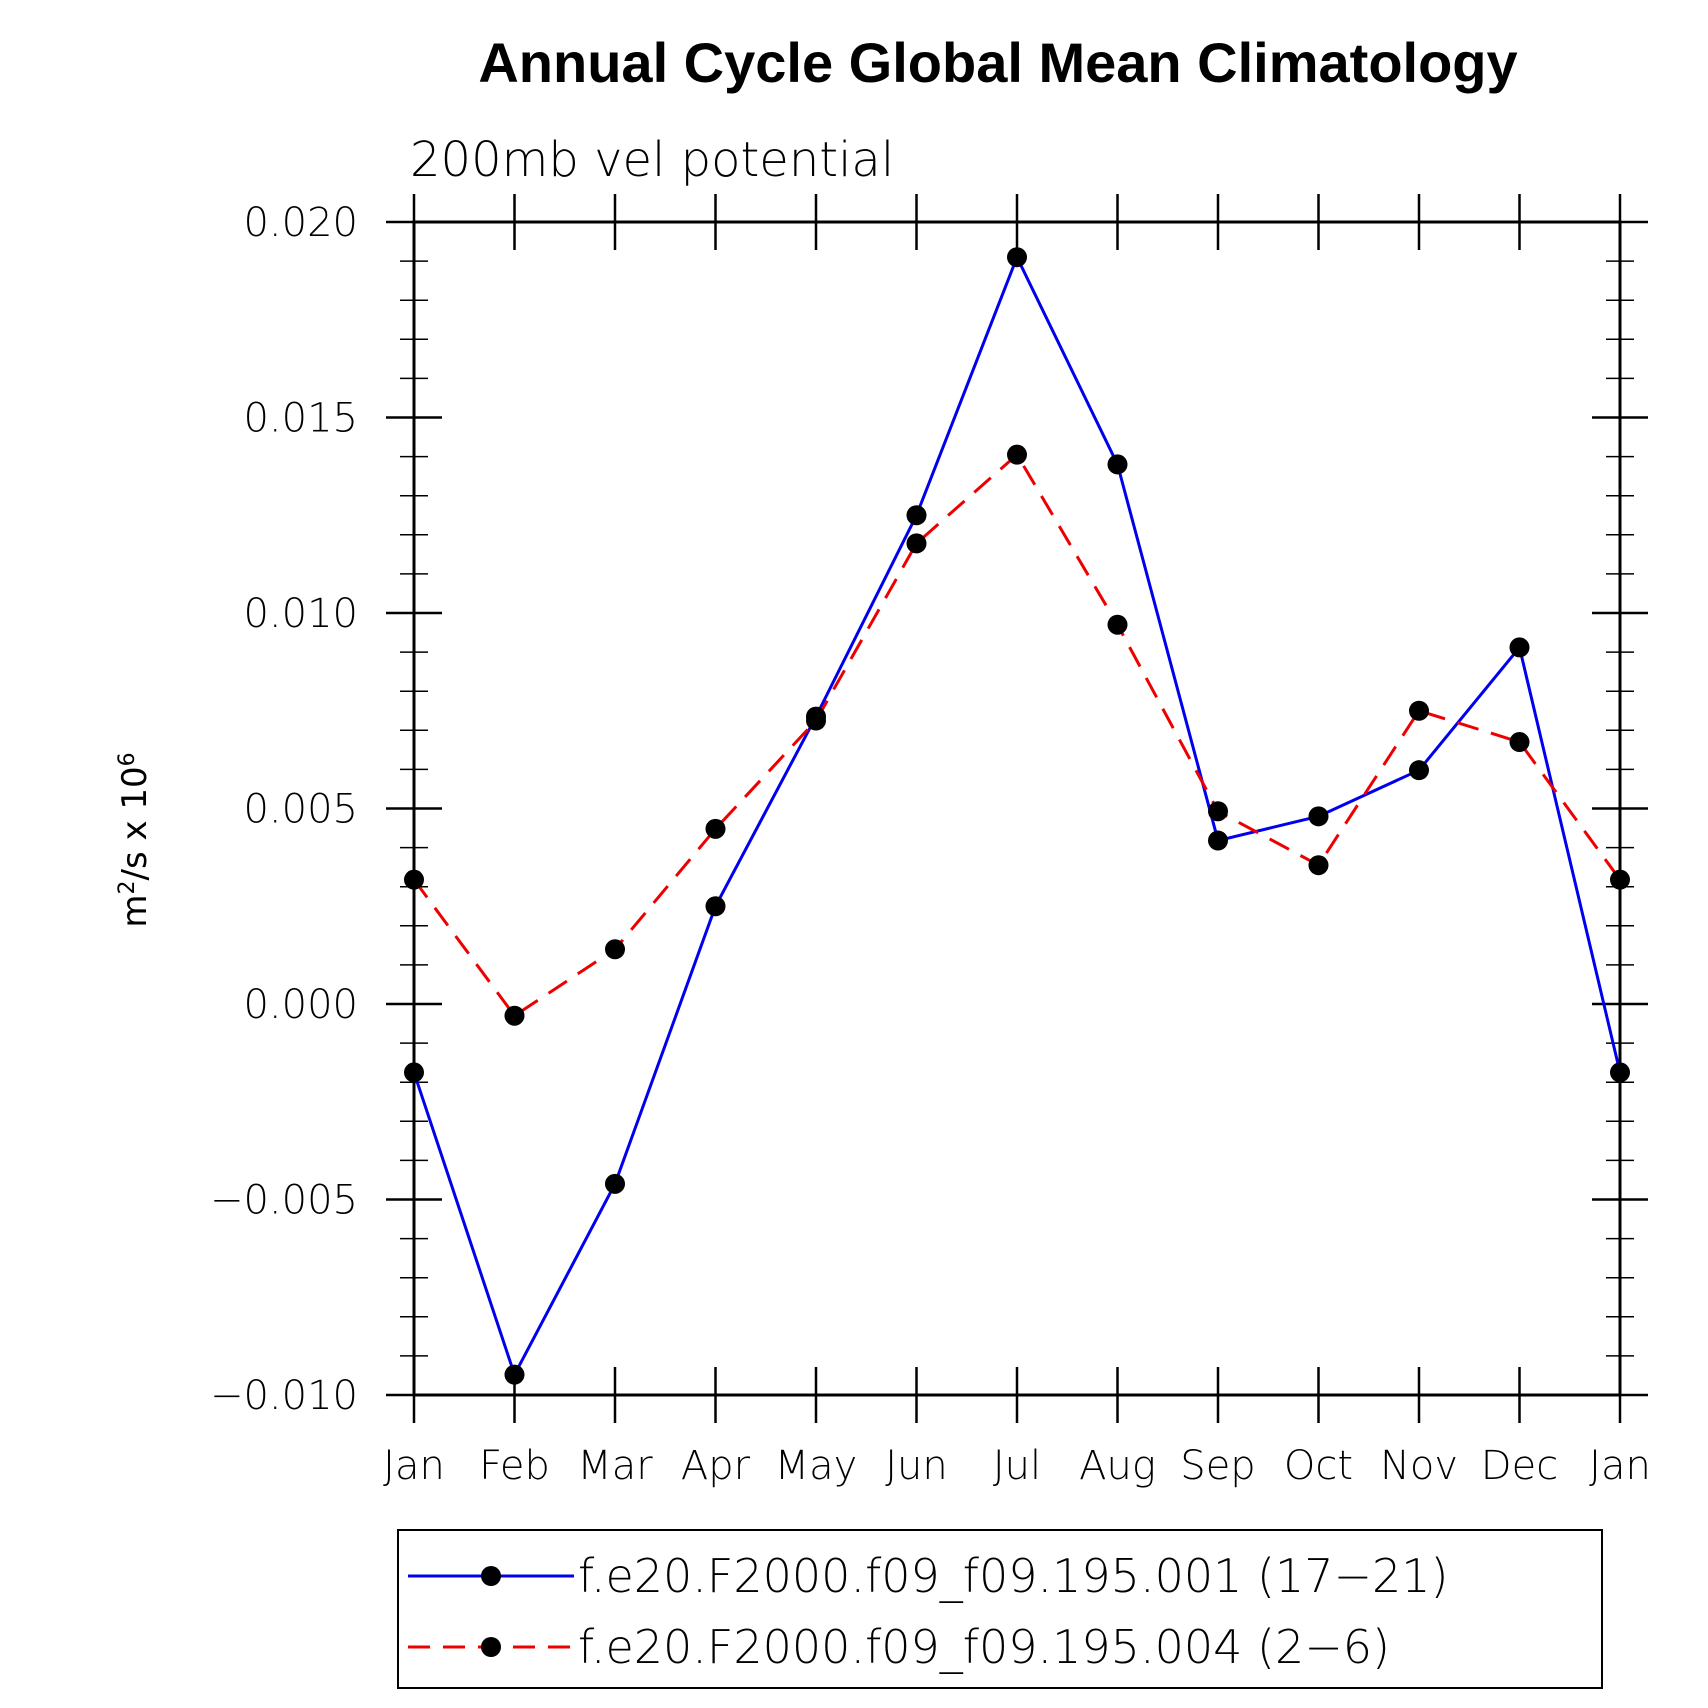 Image resolution: width=1708 pixels, height=1708 pixels. I want to click on y-tick-label: 0.005, so click(300, 810).